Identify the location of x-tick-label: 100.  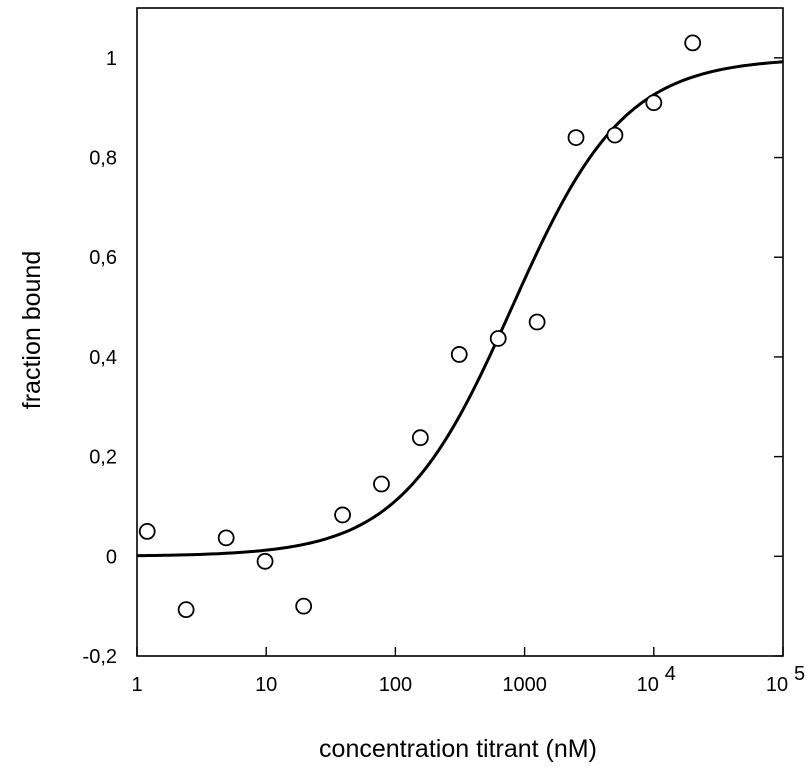
(395, 685).